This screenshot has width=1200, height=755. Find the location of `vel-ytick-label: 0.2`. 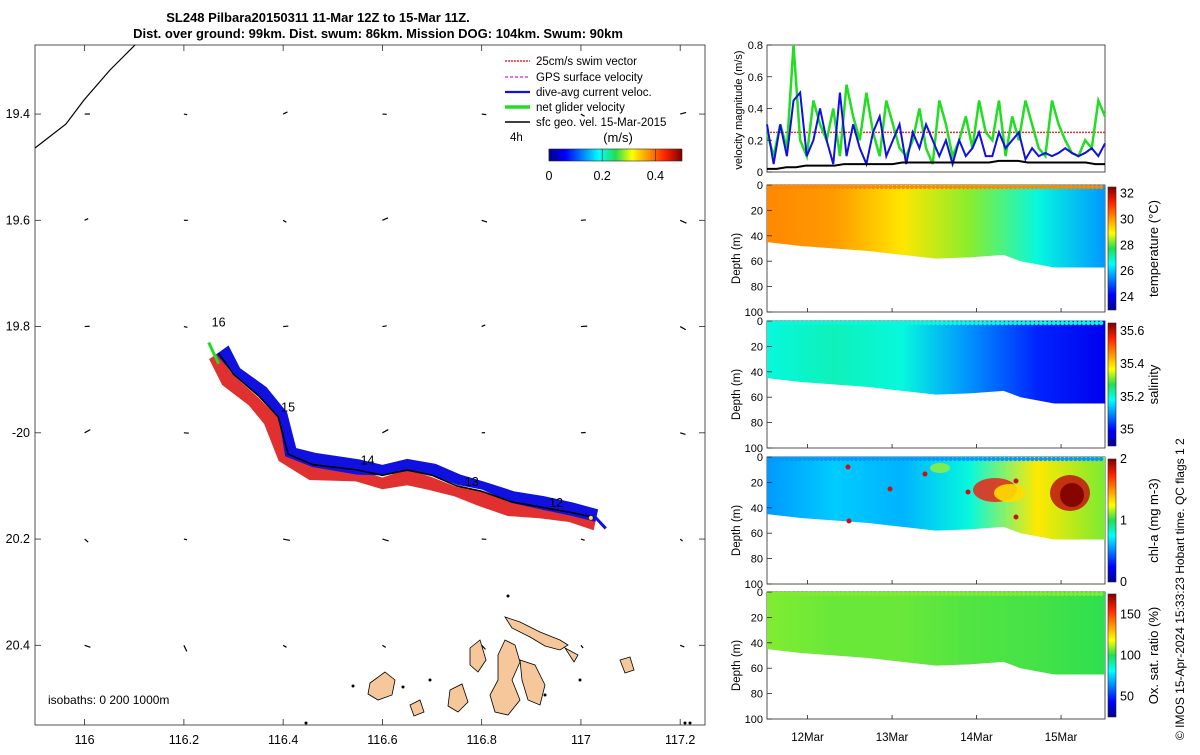

vel-ytick-label: 0.2 is located at coordinates (755, 141).